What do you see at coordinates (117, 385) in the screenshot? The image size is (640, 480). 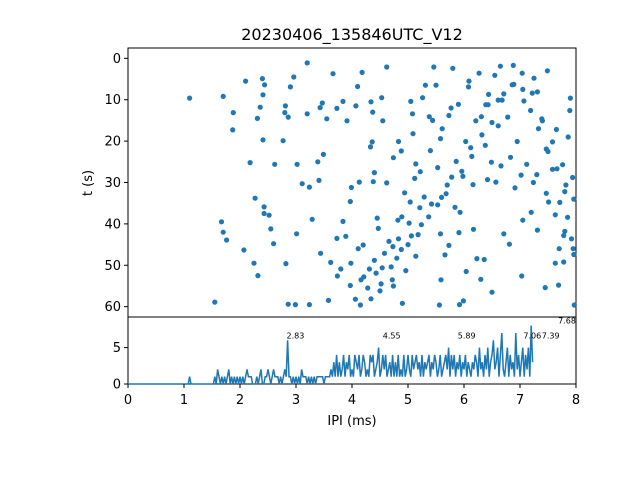 I see `histogram-y-tick-label: 0` at bounding box center [117, 385].